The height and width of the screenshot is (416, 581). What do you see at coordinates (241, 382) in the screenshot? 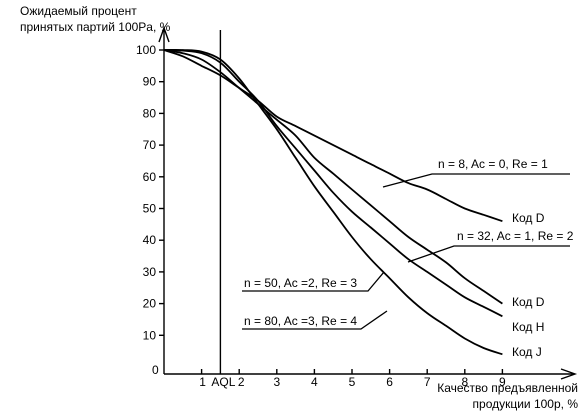
I see `x-tick-label-2: 2` at bounding box center [241, 382].